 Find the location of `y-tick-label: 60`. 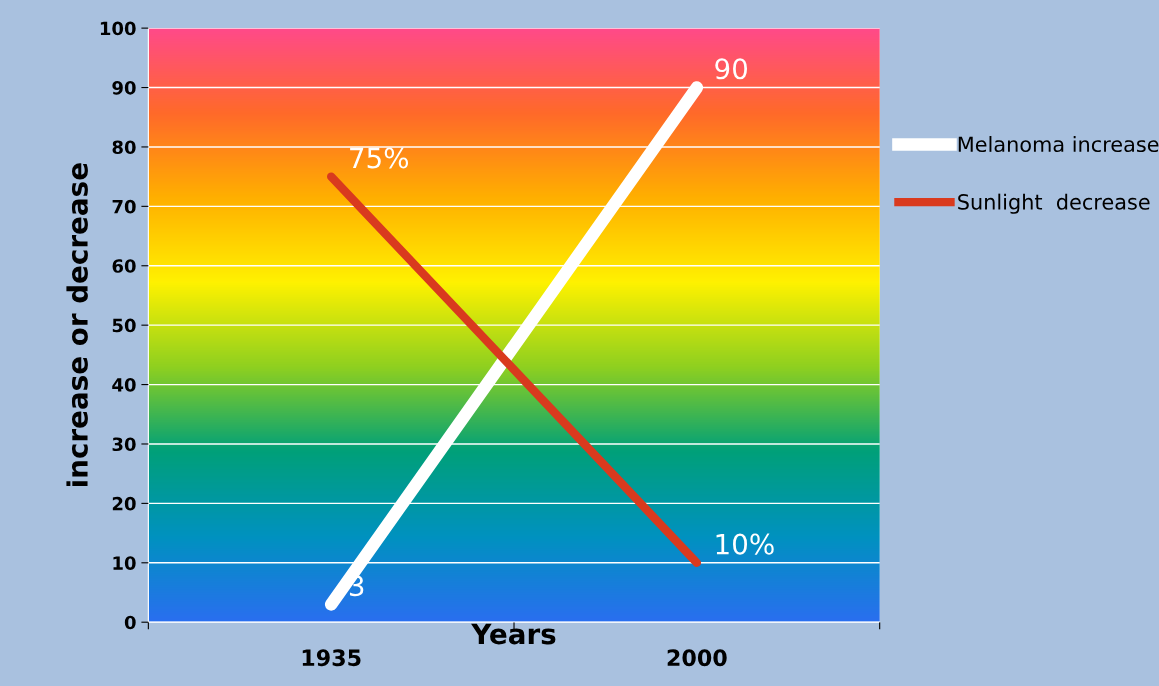

y-tick-label: 60 is located at coordinates (124, 266).